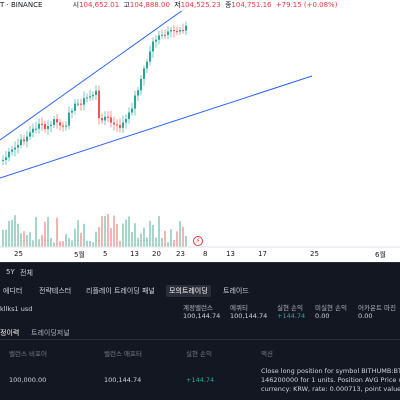 This screenshot has width=400, height=400. Describe the element at coordinates (79, 255) in the screenshot. I see `x-tick: 5월` at that location.